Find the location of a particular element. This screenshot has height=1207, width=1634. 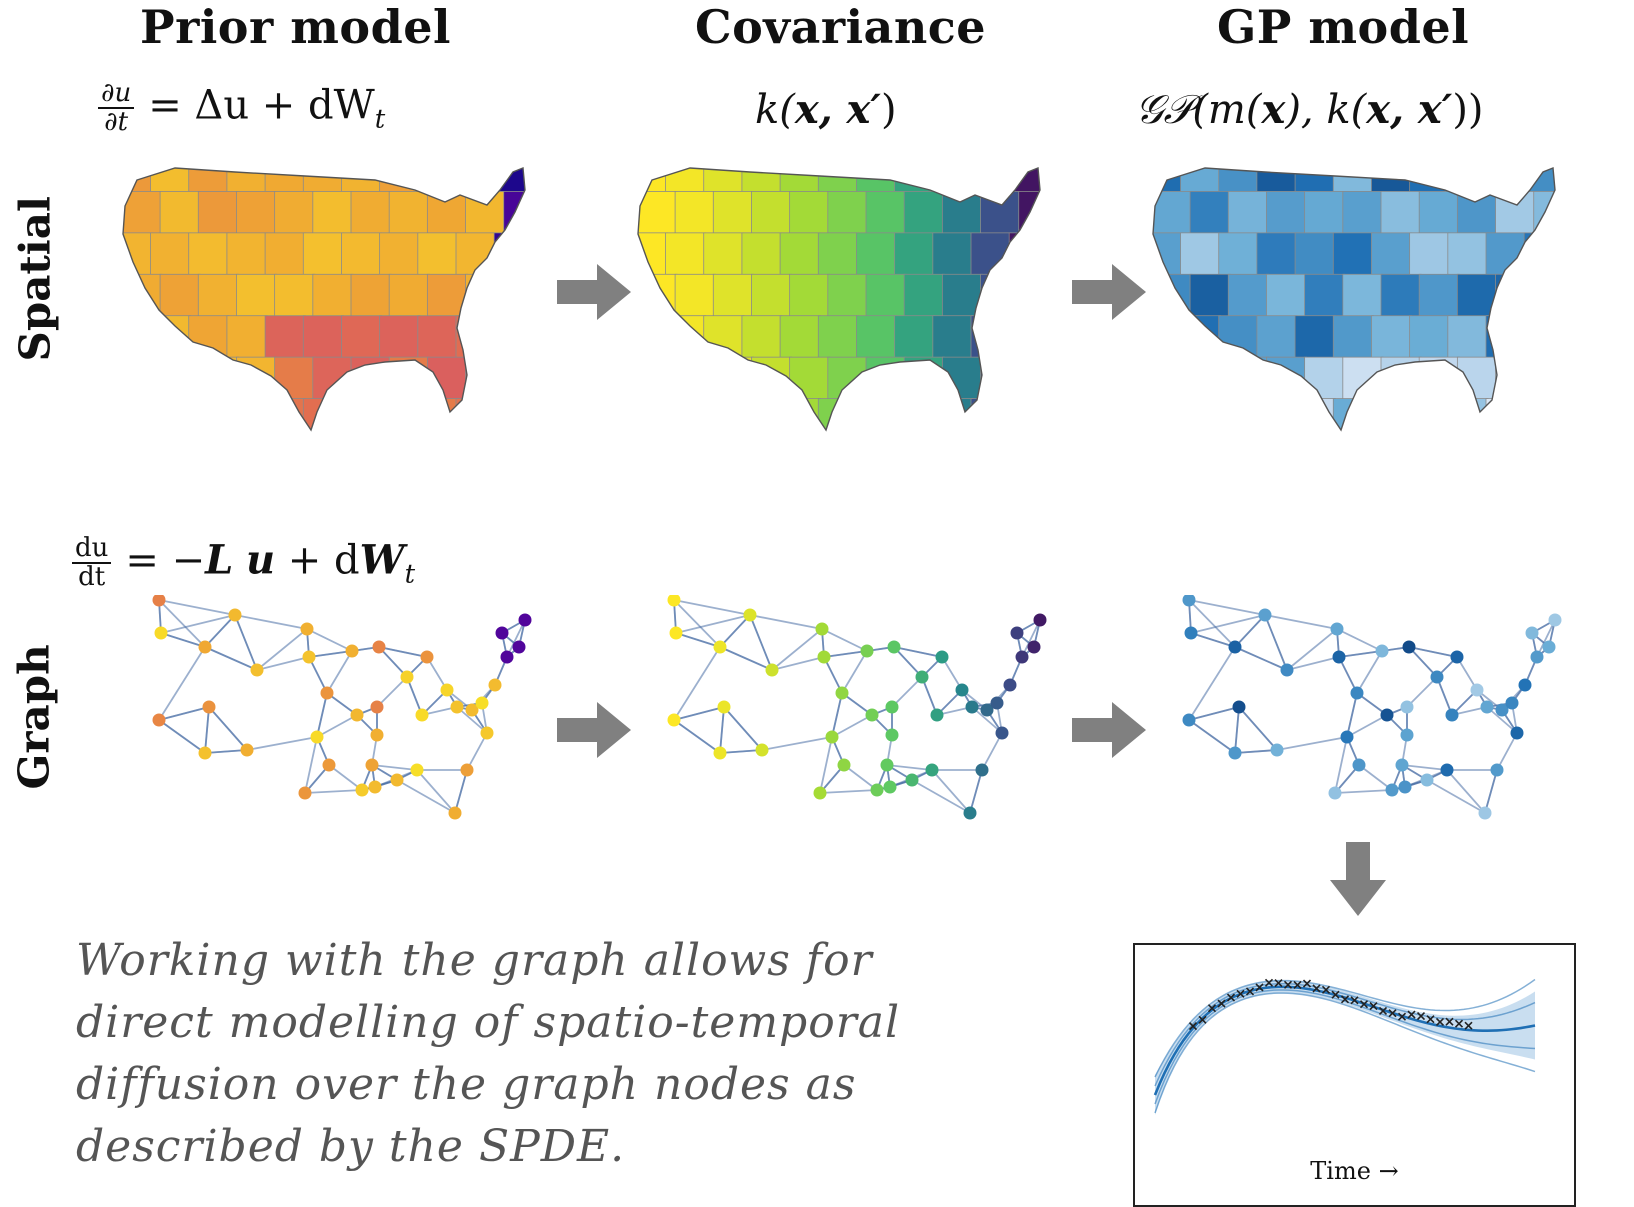

gp-mid: ), k( is located at coordinates (1326, 110).